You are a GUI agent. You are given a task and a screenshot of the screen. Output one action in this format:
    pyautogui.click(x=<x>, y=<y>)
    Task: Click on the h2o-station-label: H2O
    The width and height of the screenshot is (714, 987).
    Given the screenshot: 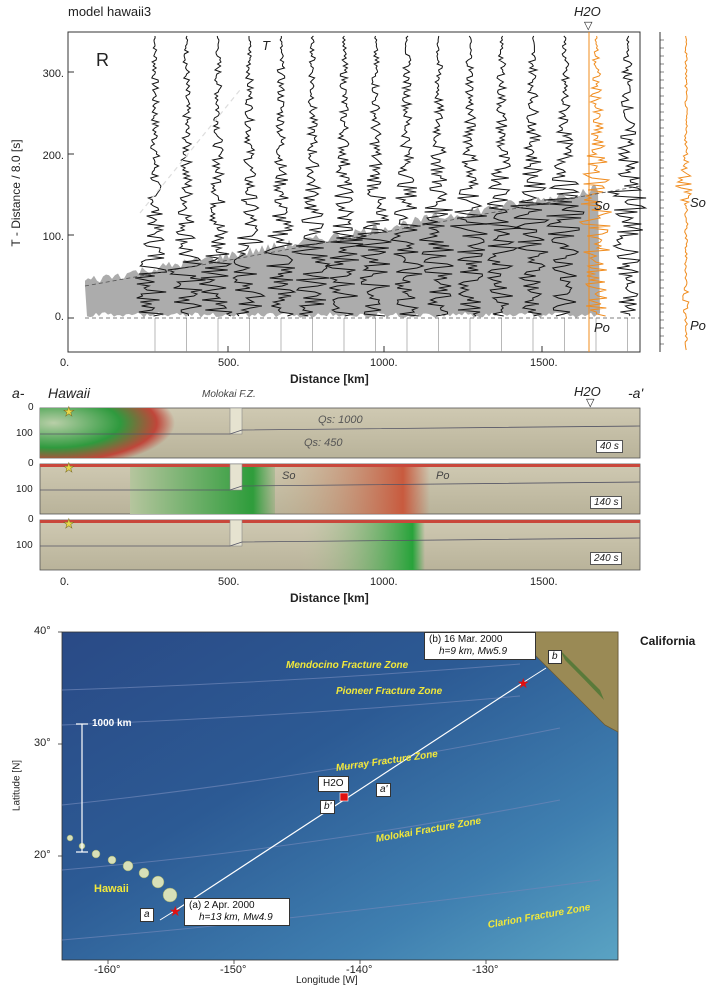 What is the action you would take?
    pyautogui.click(x=333, y=784)
    